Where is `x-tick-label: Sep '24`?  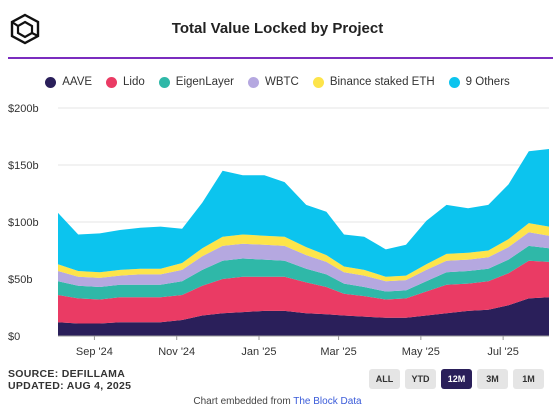 x-tick-label: Sep '24 is located at coordinates (94, 352).